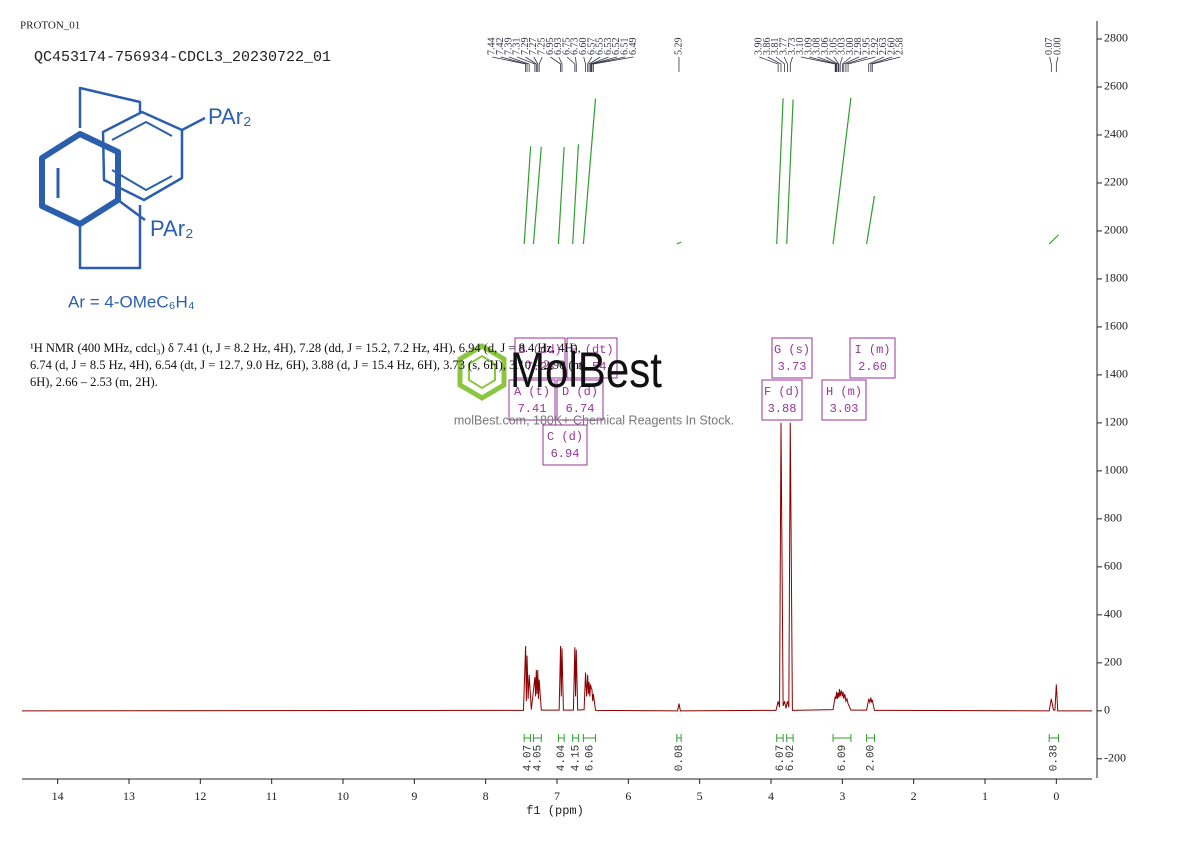 This screenshot has width=1190, height=841. I want to click on x-tick-label: 7, so click(557, 796).